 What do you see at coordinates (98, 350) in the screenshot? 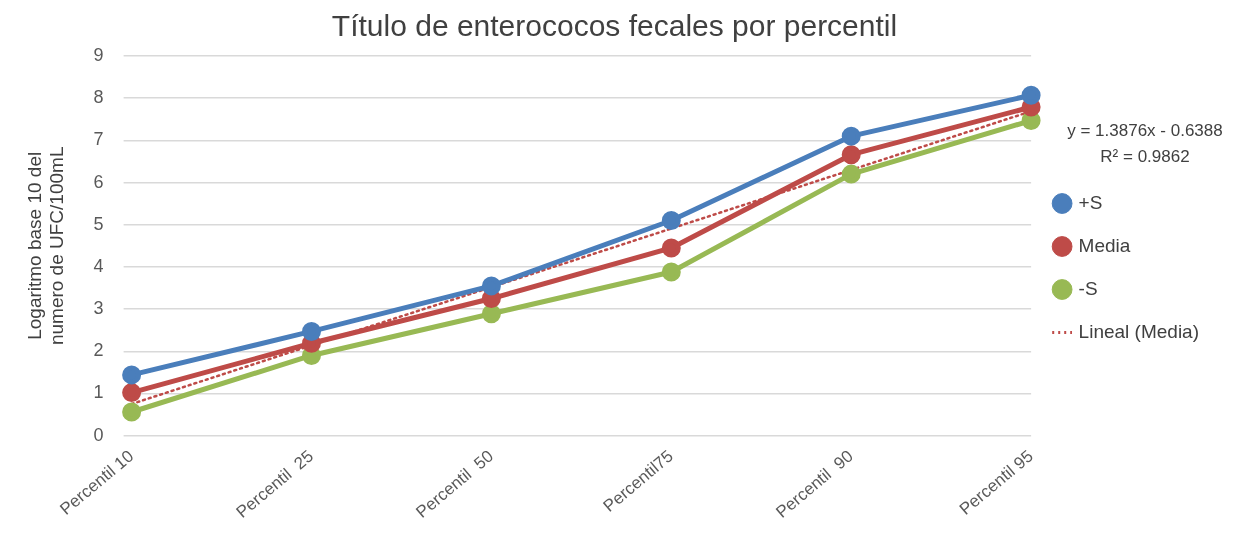
I see `y-tick-label: 2` at bounding box center [98, 350].